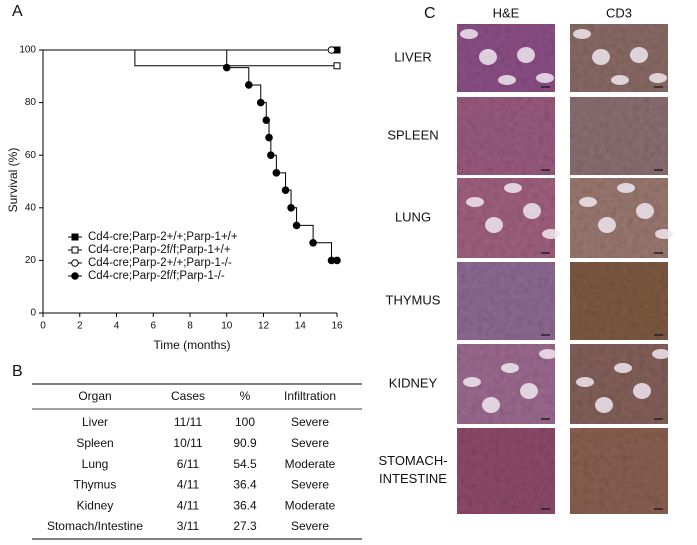  Describe the element at coordinates (43, 326) in the screenshot. I see `x-tick-label: 0` at that location.